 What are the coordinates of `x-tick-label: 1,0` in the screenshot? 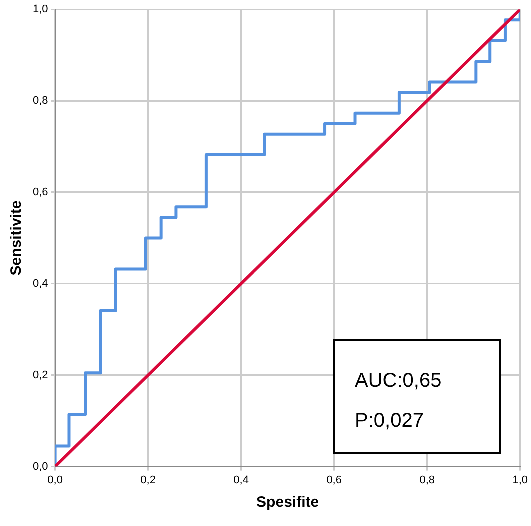 It's located at (520, 480).